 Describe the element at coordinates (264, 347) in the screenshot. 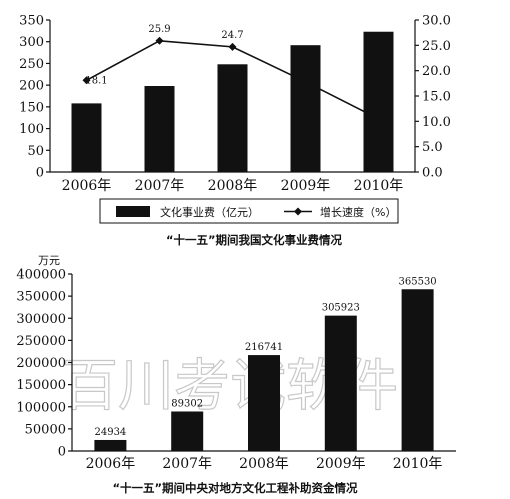

I see `chart2-data-label: 216741` at that location.